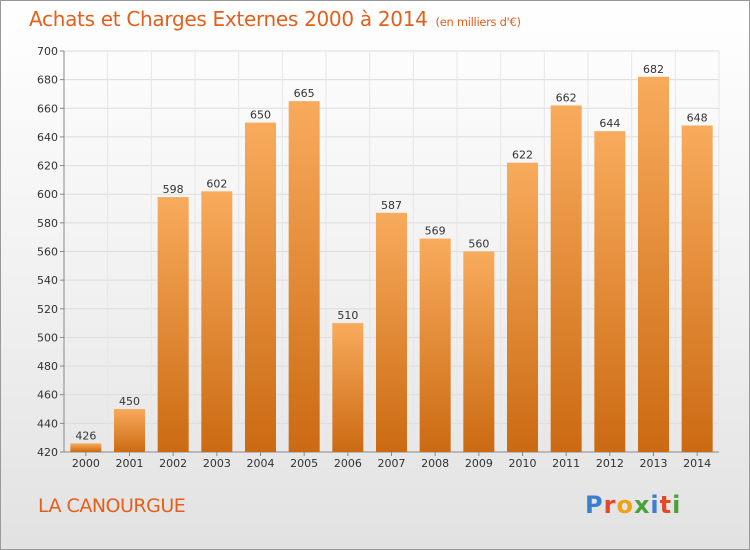 The width and height of the screenshot is (750, 550). Describe the element at coordinates (347, 315) in the screenshot. I see `value-label: 510` at that location.